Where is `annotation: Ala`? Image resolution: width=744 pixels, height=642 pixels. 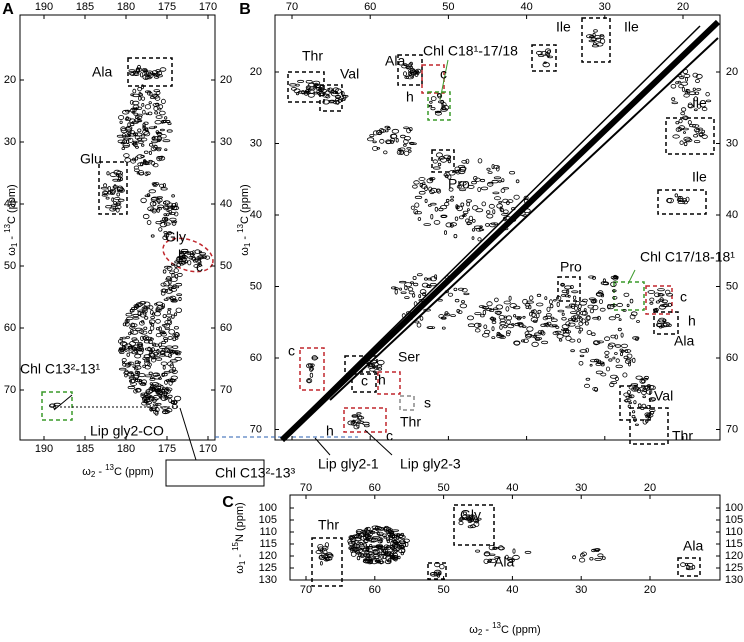 annotation: Ala is located at coordinates (684, 341).